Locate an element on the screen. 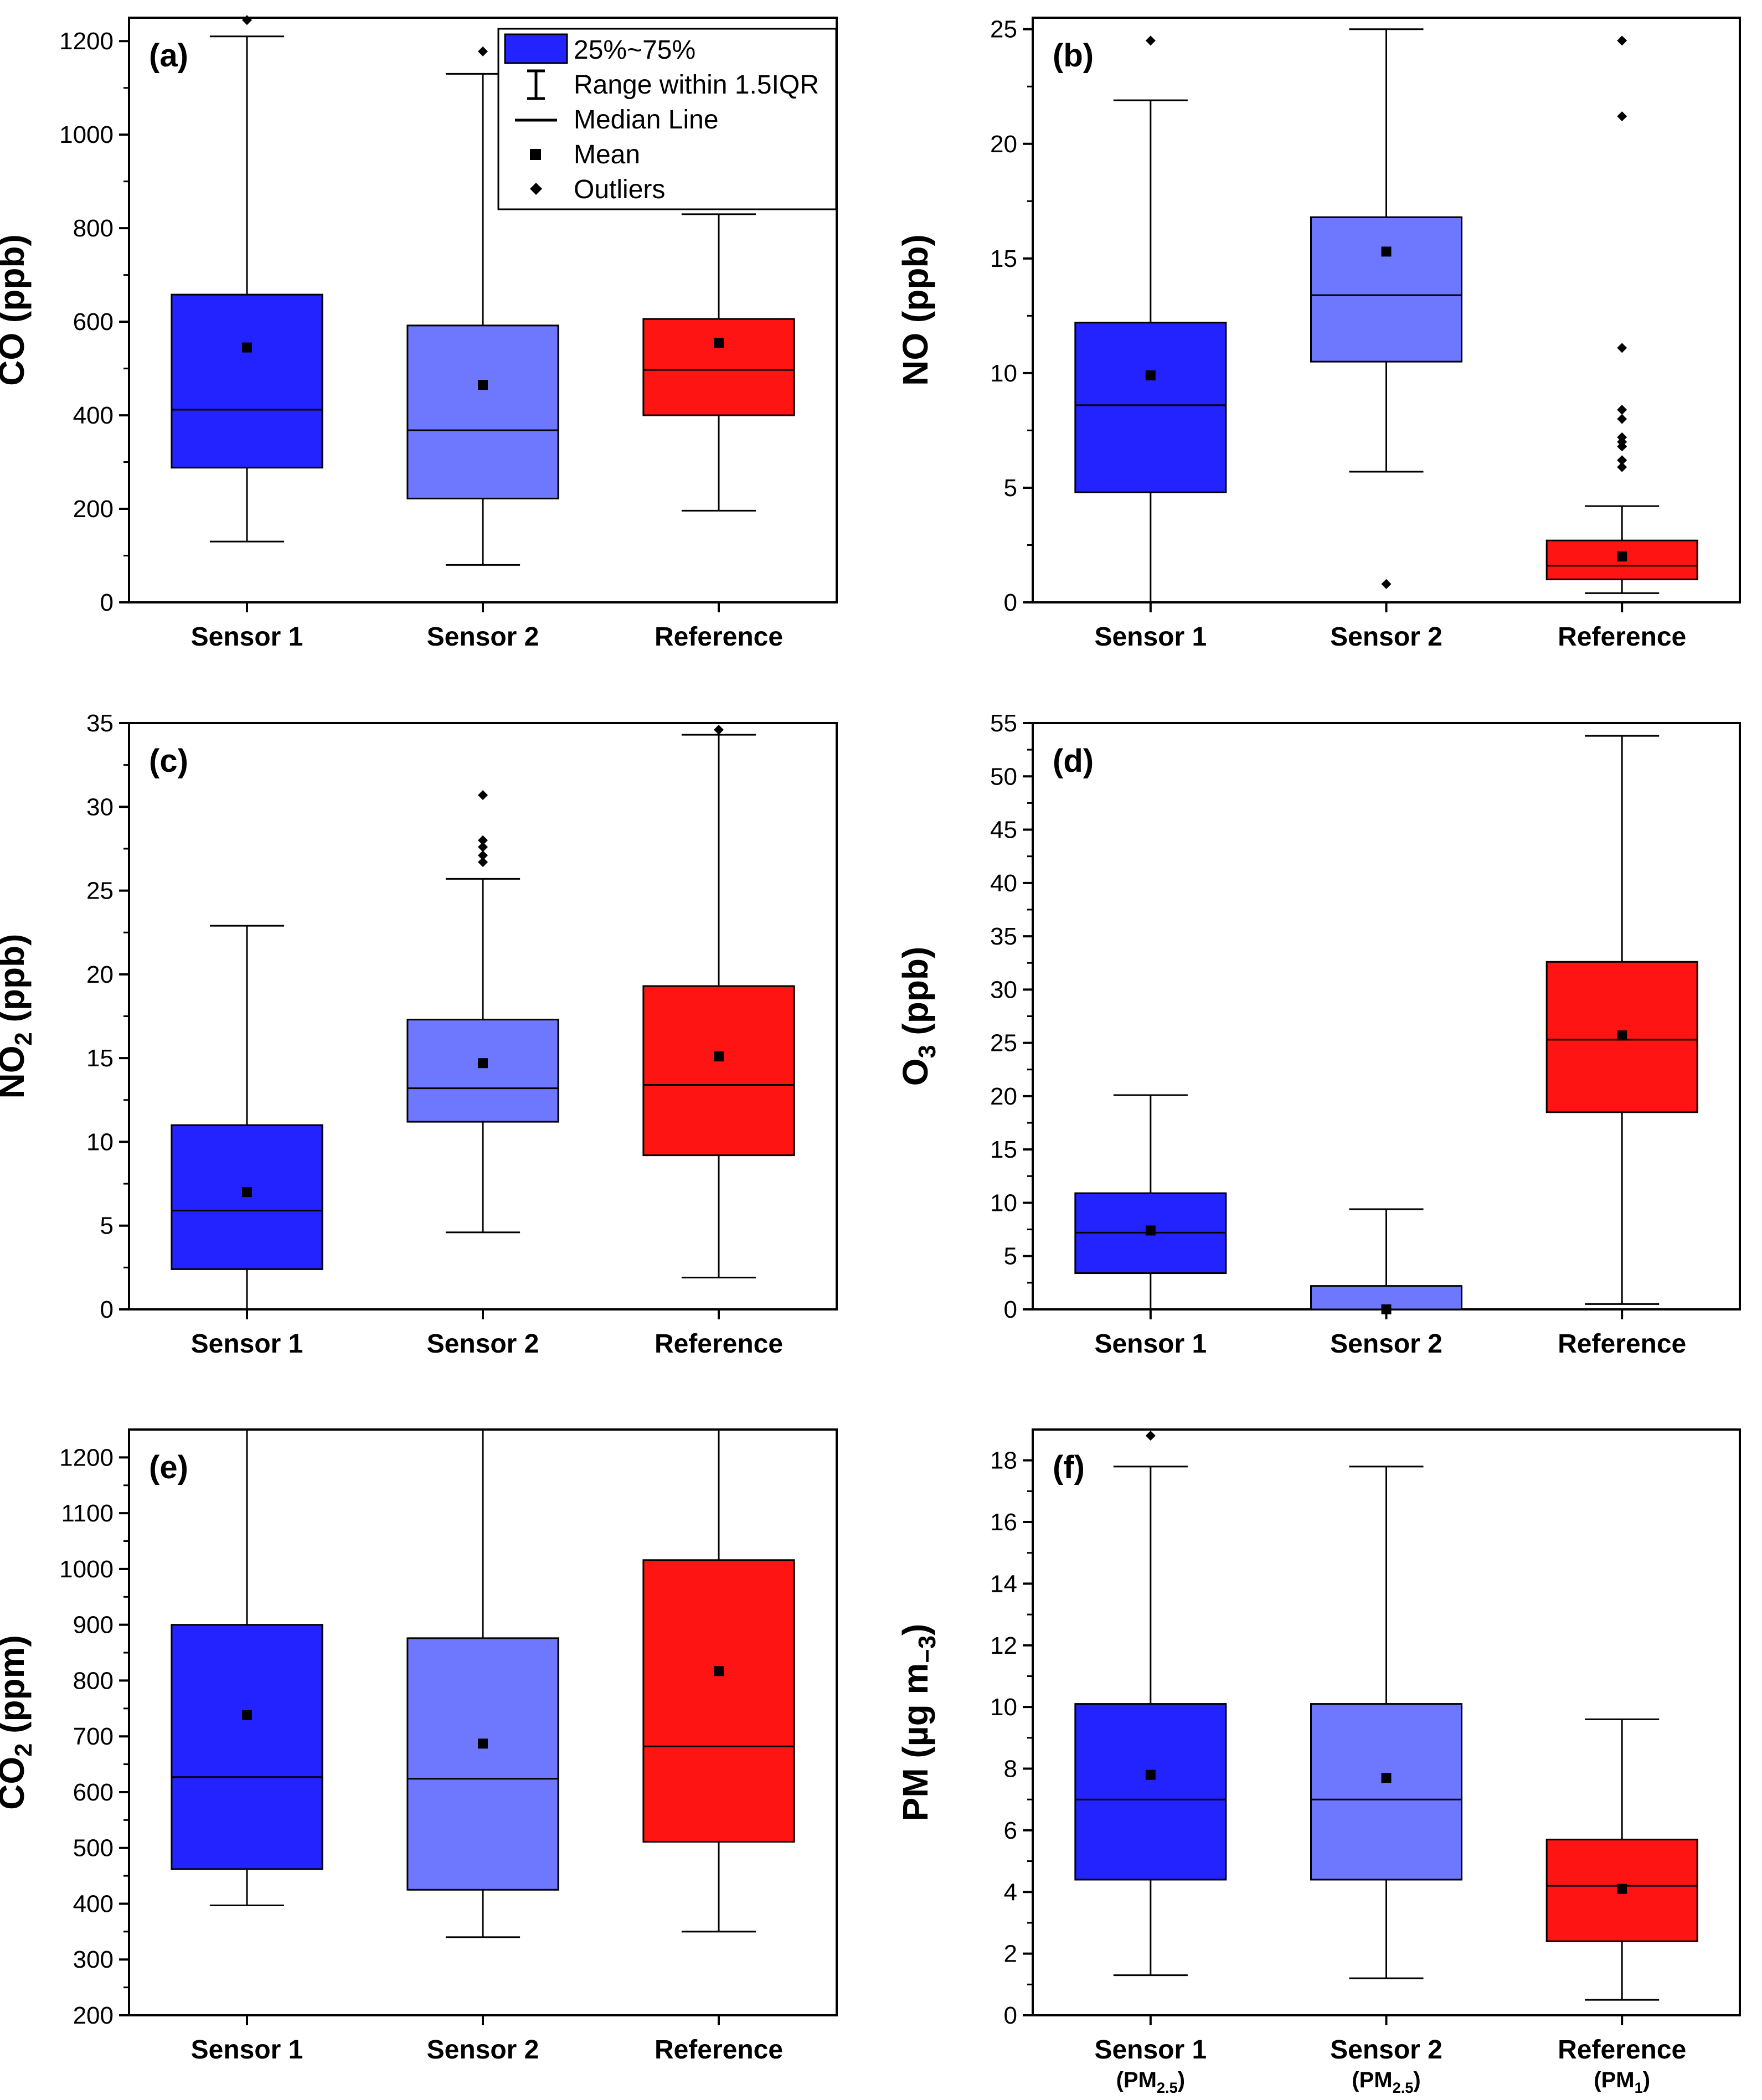 The height and width of the screenshot is (2100, 1762). y-tick-label: 40 is located at coordinates (1003, 883).